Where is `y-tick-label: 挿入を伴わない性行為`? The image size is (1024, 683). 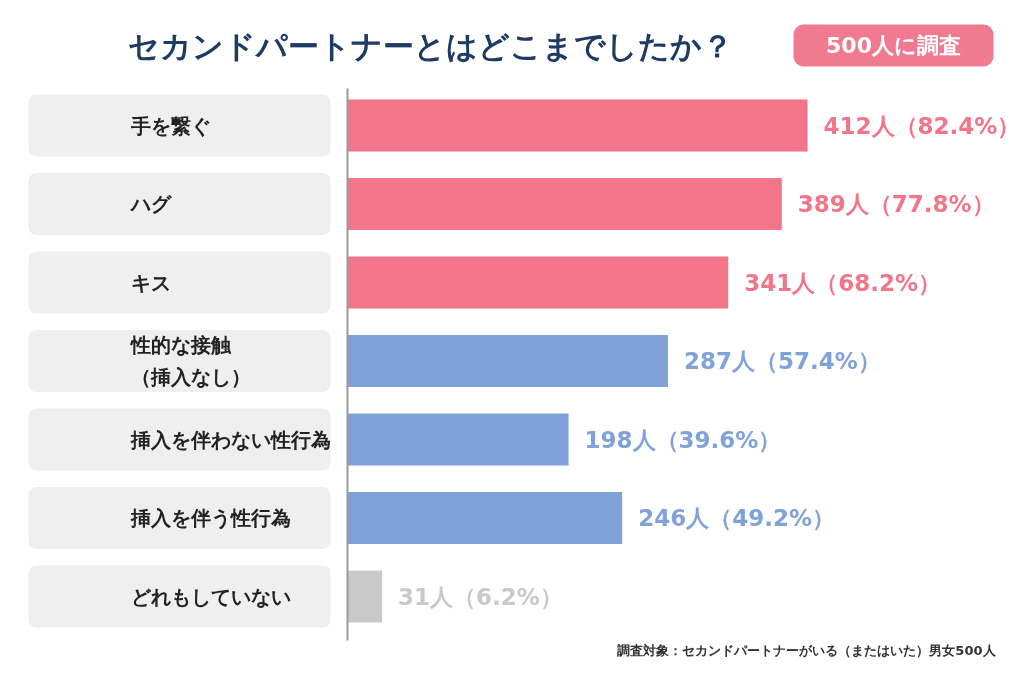
y-tick-label: 挿入を伴わない性行為 is located at coordinates (230, 439).